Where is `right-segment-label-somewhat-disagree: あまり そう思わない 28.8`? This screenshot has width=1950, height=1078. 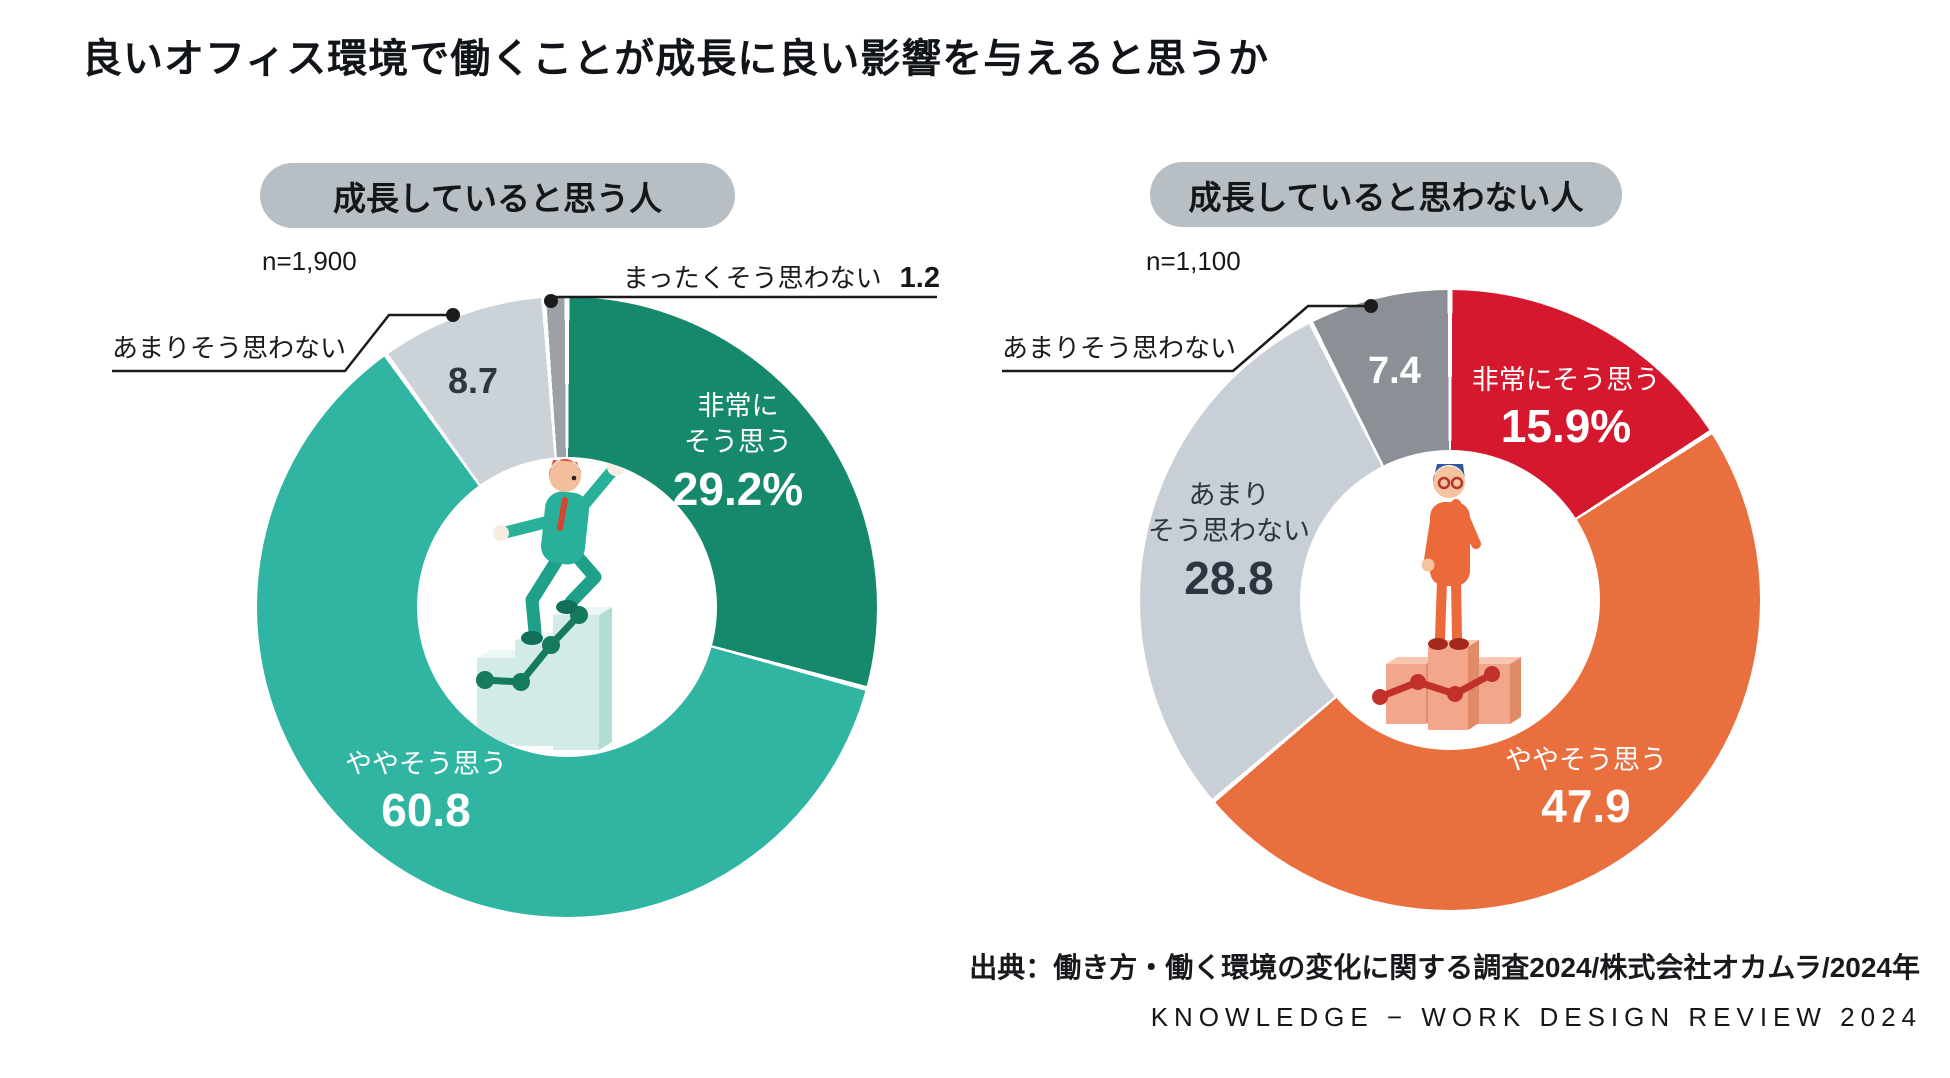 right-segment-label-somewhat-disagree: あまり そう思わない 28.8 is located at coordinates (1229, 542).